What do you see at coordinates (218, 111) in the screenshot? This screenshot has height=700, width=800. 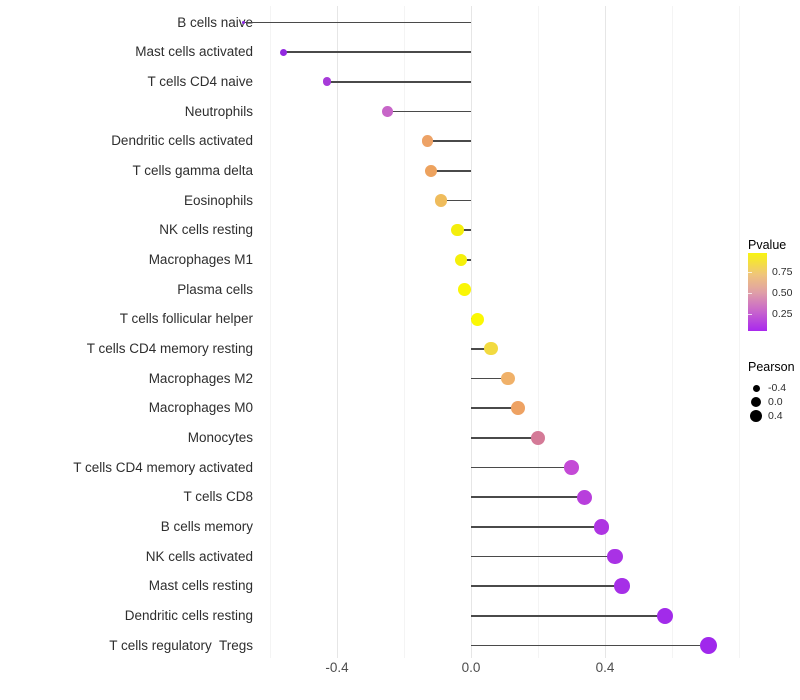 I see `category-label: Neutrophils` at bounding box center [218, 111].